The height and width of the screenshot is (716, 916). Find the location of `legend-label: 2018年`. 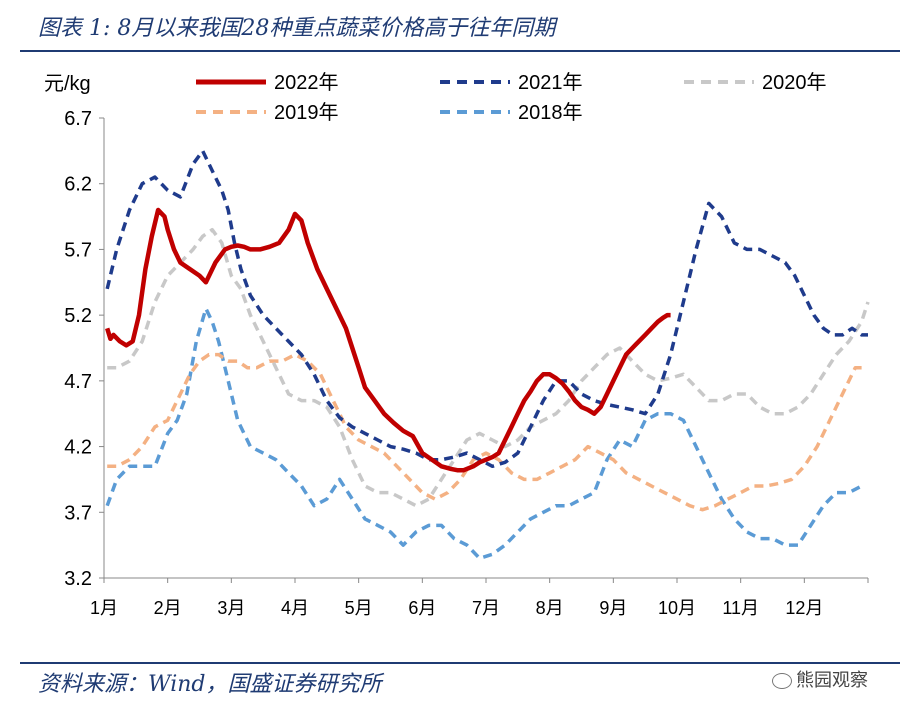

legend-label: 2018年 is located at coordinates (550, 112).